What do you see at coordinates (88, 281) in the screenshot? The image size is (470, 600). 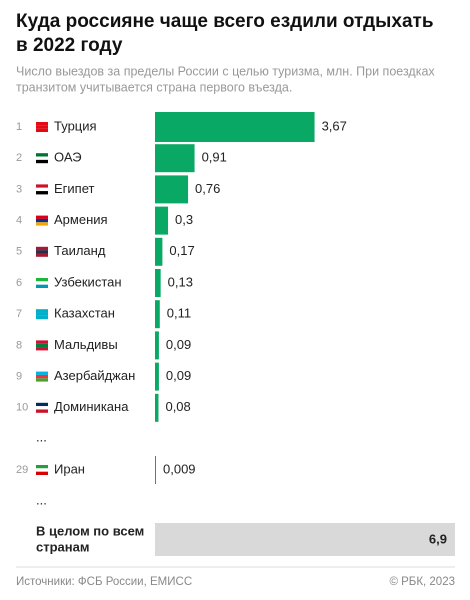 I see `category-label: Узбекистан` at bounding box center [88, 281].